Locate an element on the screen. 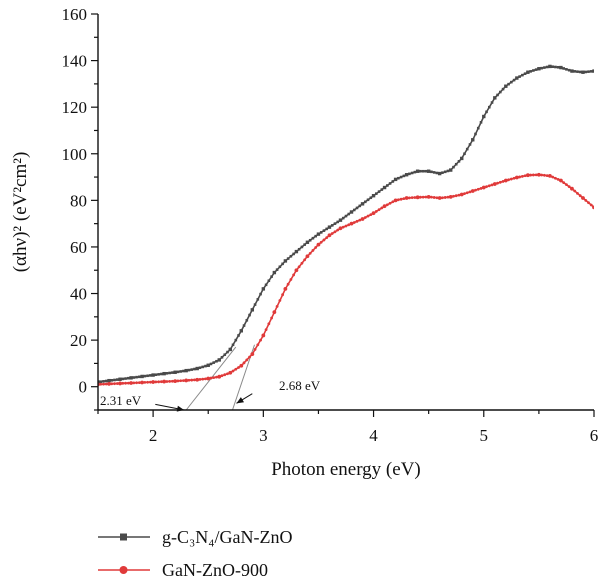  x-tick-label: 6 is located at coordinates (594, 435).